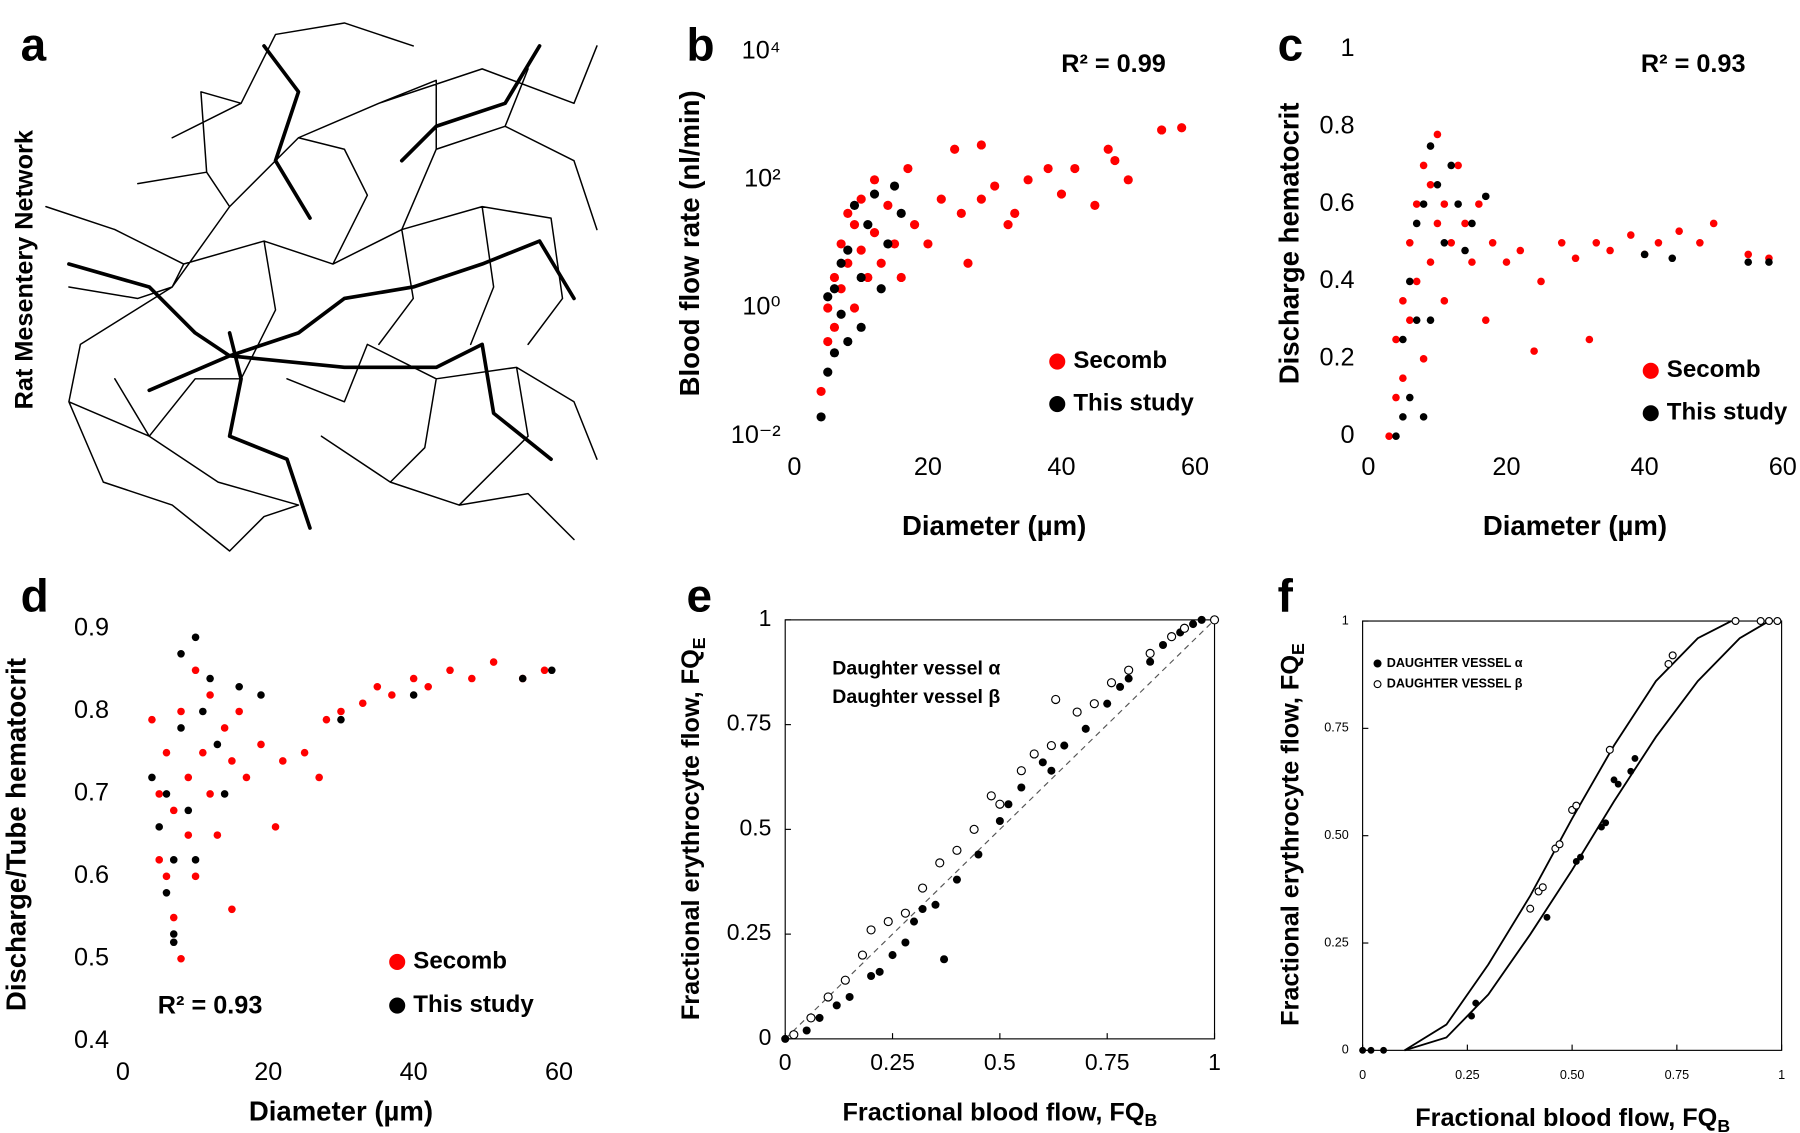 The width and height of the screenshot is (1800, 1133). I want to click on legend-label: This study, so click(1727, 412).